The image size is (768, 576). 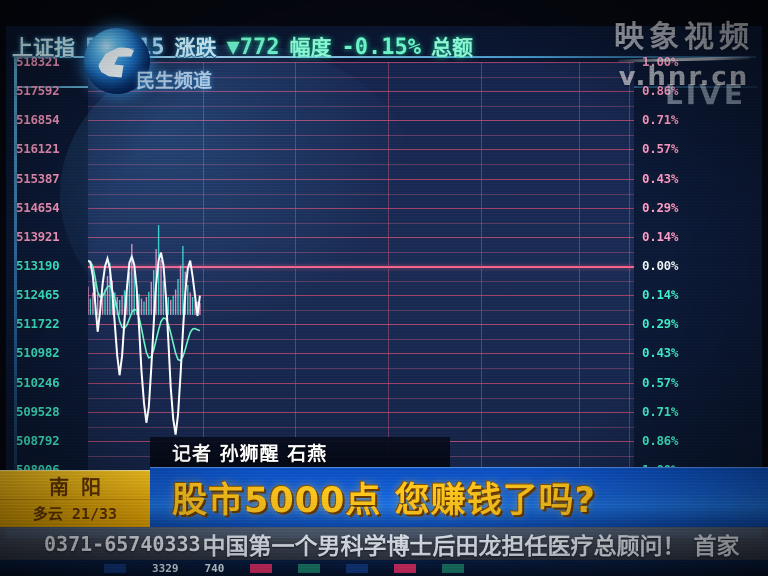 What do you see at coordinates (250, 453) in the screenshot?
I see `reporter-credit-text: 记者 孙狮醒 石燕` at bounding box center [250, 453].